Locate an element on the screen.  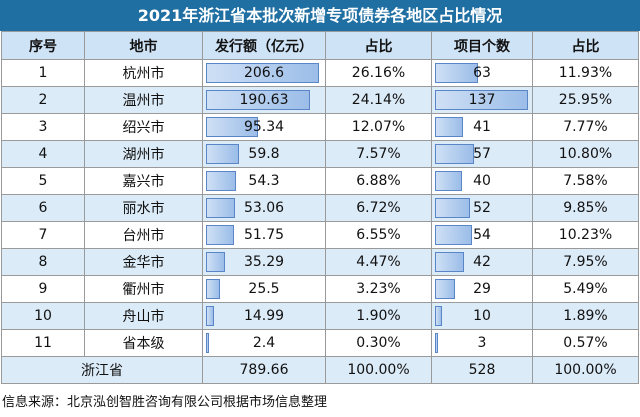
table-row: 2 温州市 190.63 24.14% 137 25.95% is located at coordinates (320, 100).